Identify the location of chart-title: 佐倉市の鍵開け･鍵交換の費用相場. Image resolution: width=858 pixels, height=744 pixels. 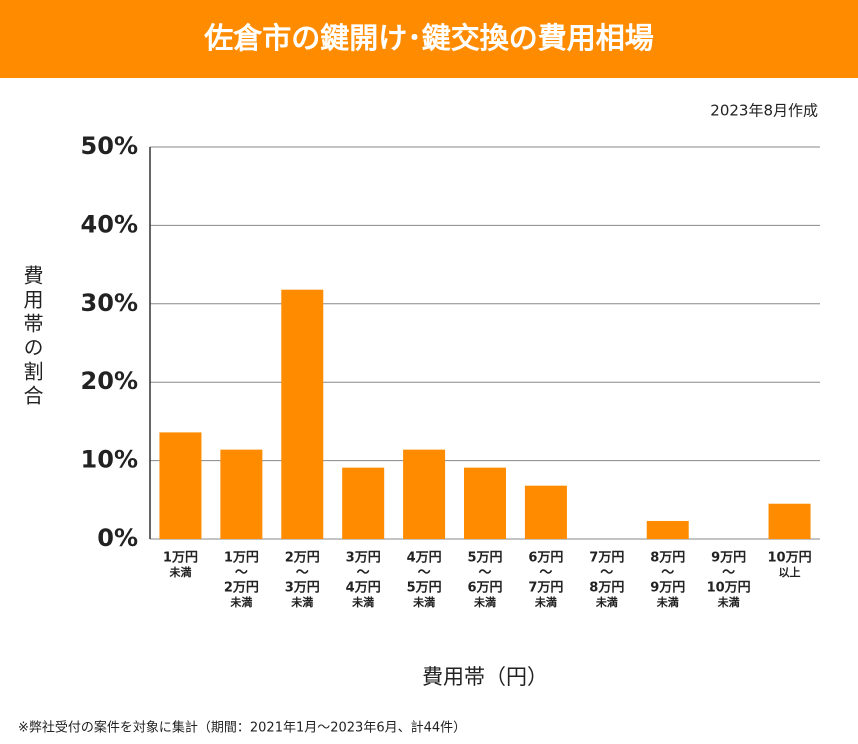
(428, 38).